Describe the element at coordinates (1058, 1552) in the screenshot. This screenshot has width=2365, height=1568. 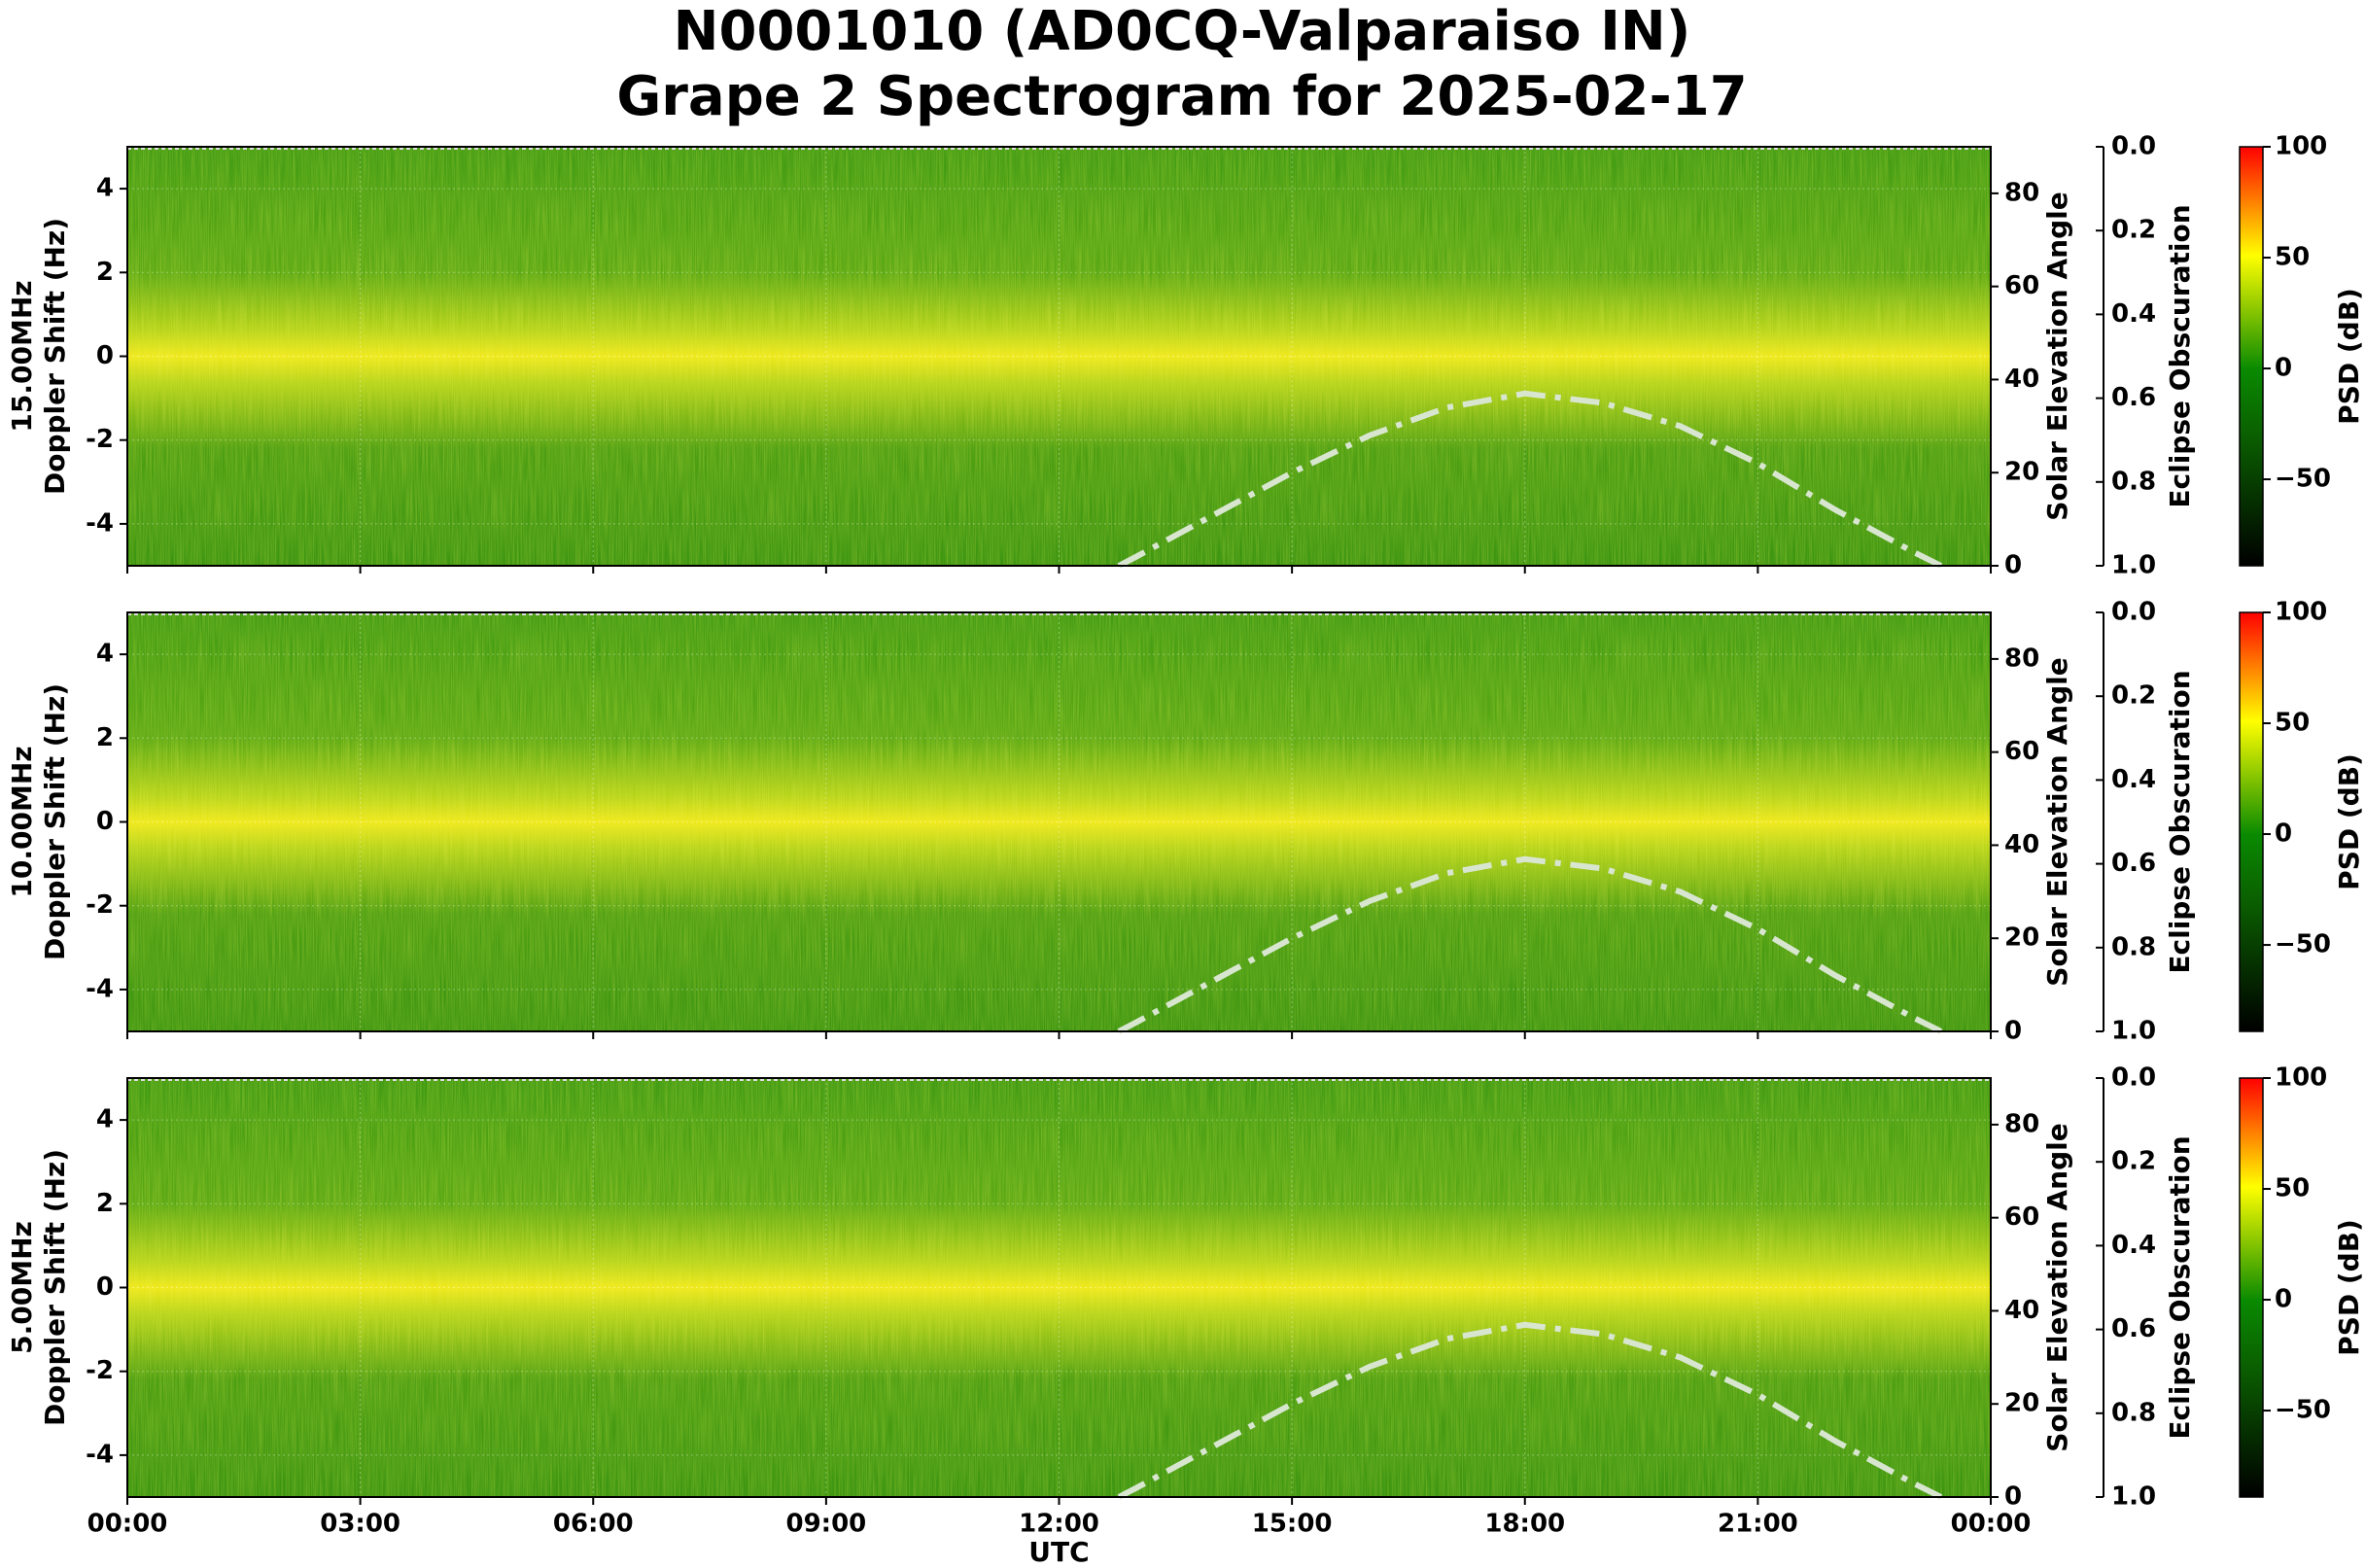
I see `x-axis-label: UTC` at that location.